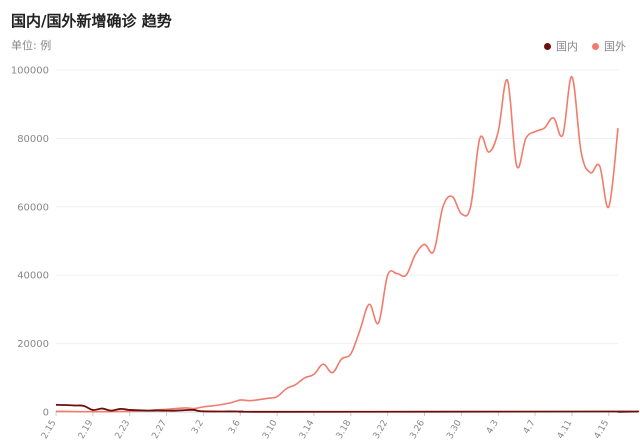 The image size is (640, 445). What do you see at coordinates (602, 430) in the screenshot?
I see `x-tick-label: 4.15` at bounding box center [602, 430].